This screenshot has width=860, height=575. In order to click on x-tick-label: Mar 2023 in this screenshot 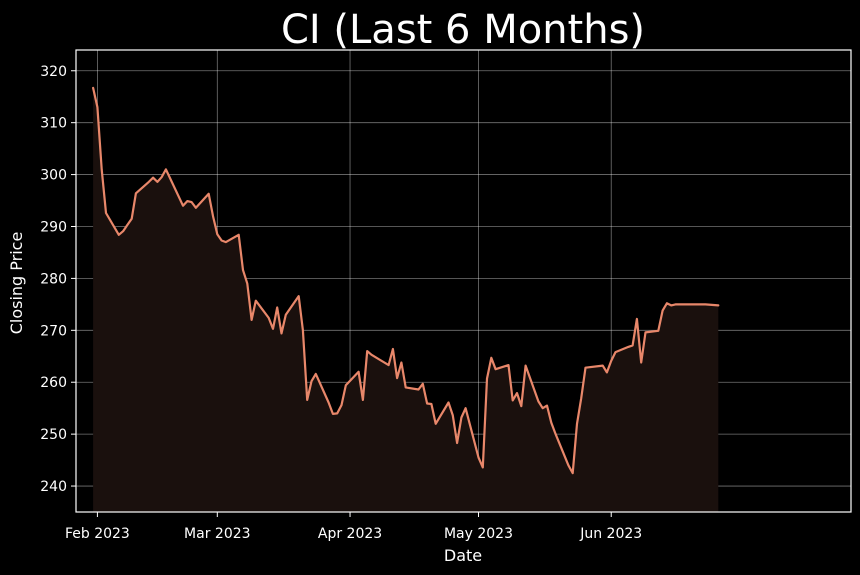, I will do `click(217, 534)`.